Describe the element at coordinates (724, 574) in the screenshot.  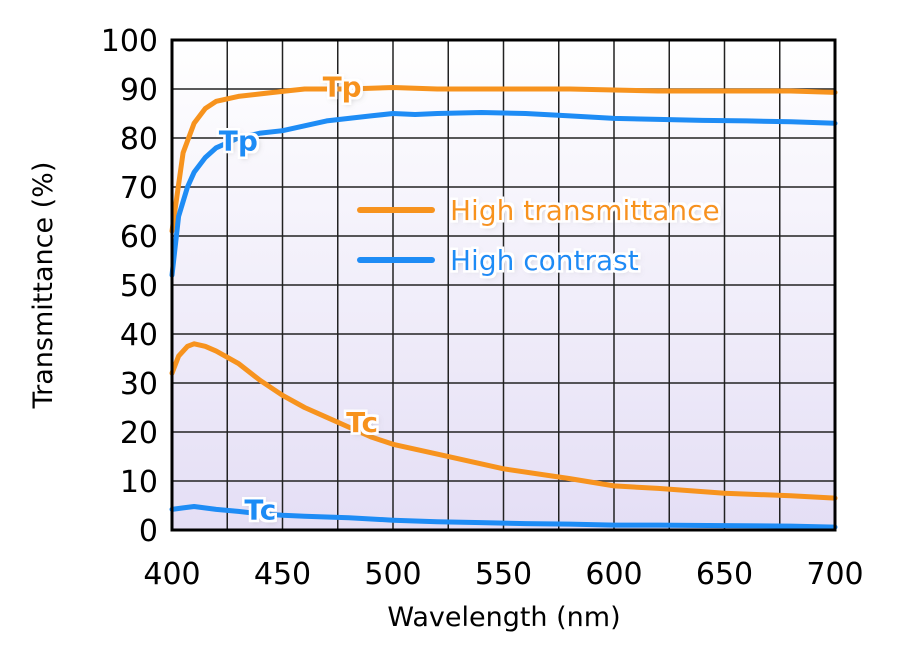
I see `x-tick-label: 650` at that location.